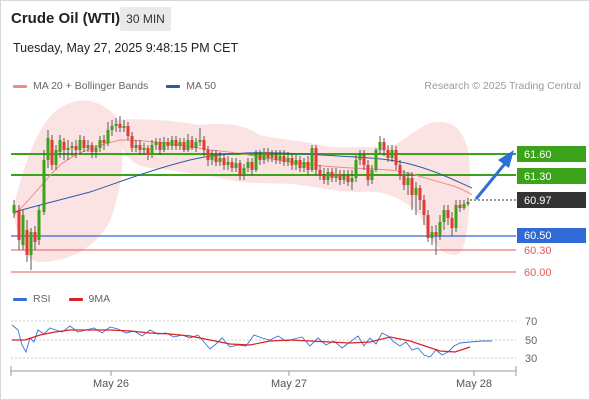  I want to click on rsi-panel: 70 50 30, so click(274, 340).